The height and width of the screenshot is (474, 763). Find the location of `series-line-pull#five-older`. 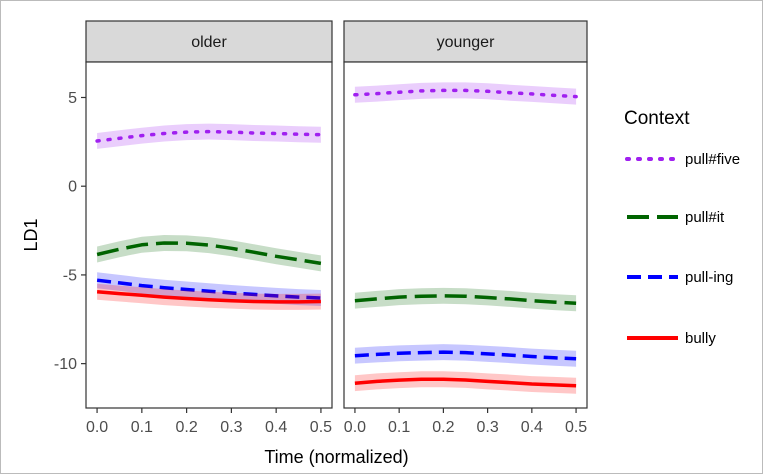

series-line-pull#five-older is located at coordinates (209, 136).